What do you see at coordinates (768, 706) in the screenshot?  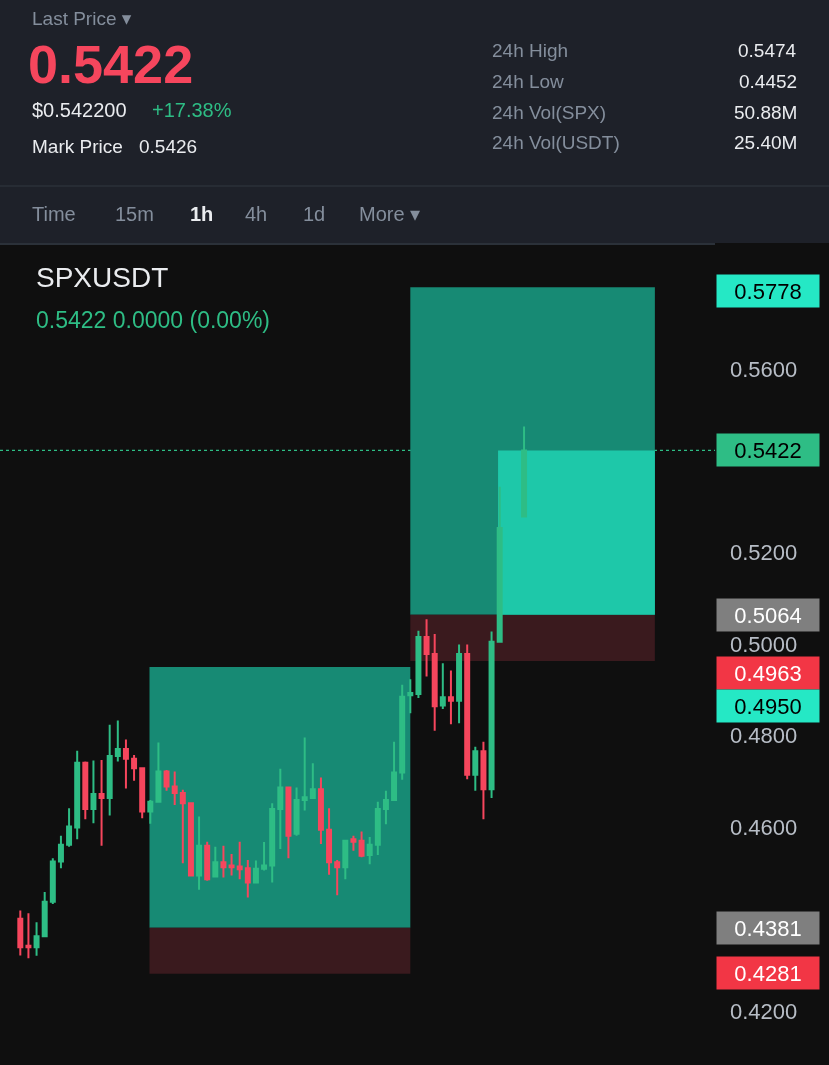 I see `text: 0.4950` at bounding box center [768, 706].